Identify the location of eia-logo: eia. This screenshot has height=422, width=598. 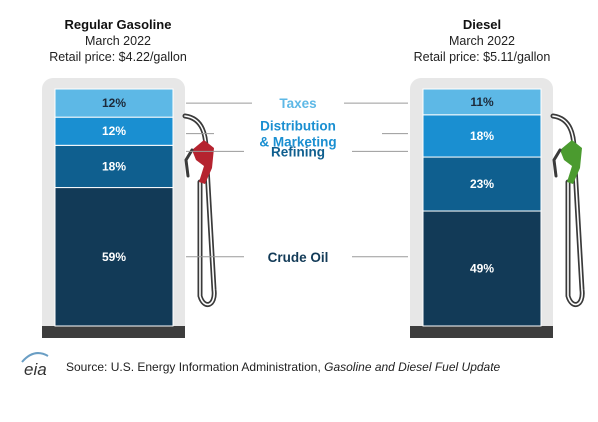
(35, 365).